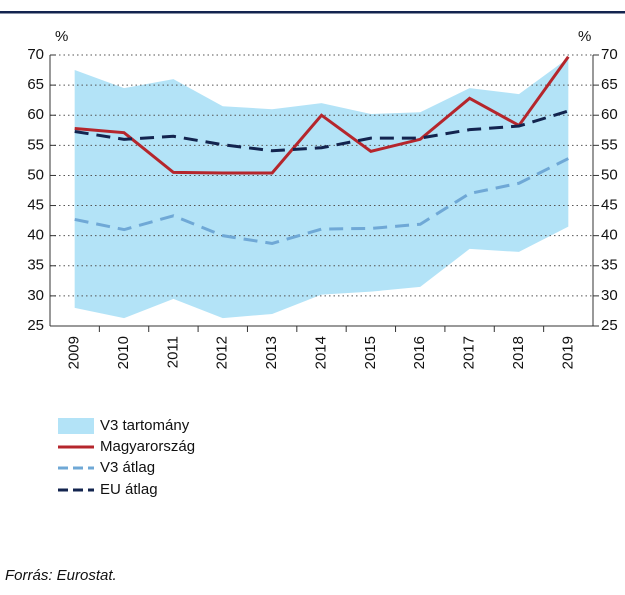 The height and width of the screenshot is (595, 625). Describe the element at coordinates (609, 205) in the screenshot. I see `y2-tick-label: 45` at that location.